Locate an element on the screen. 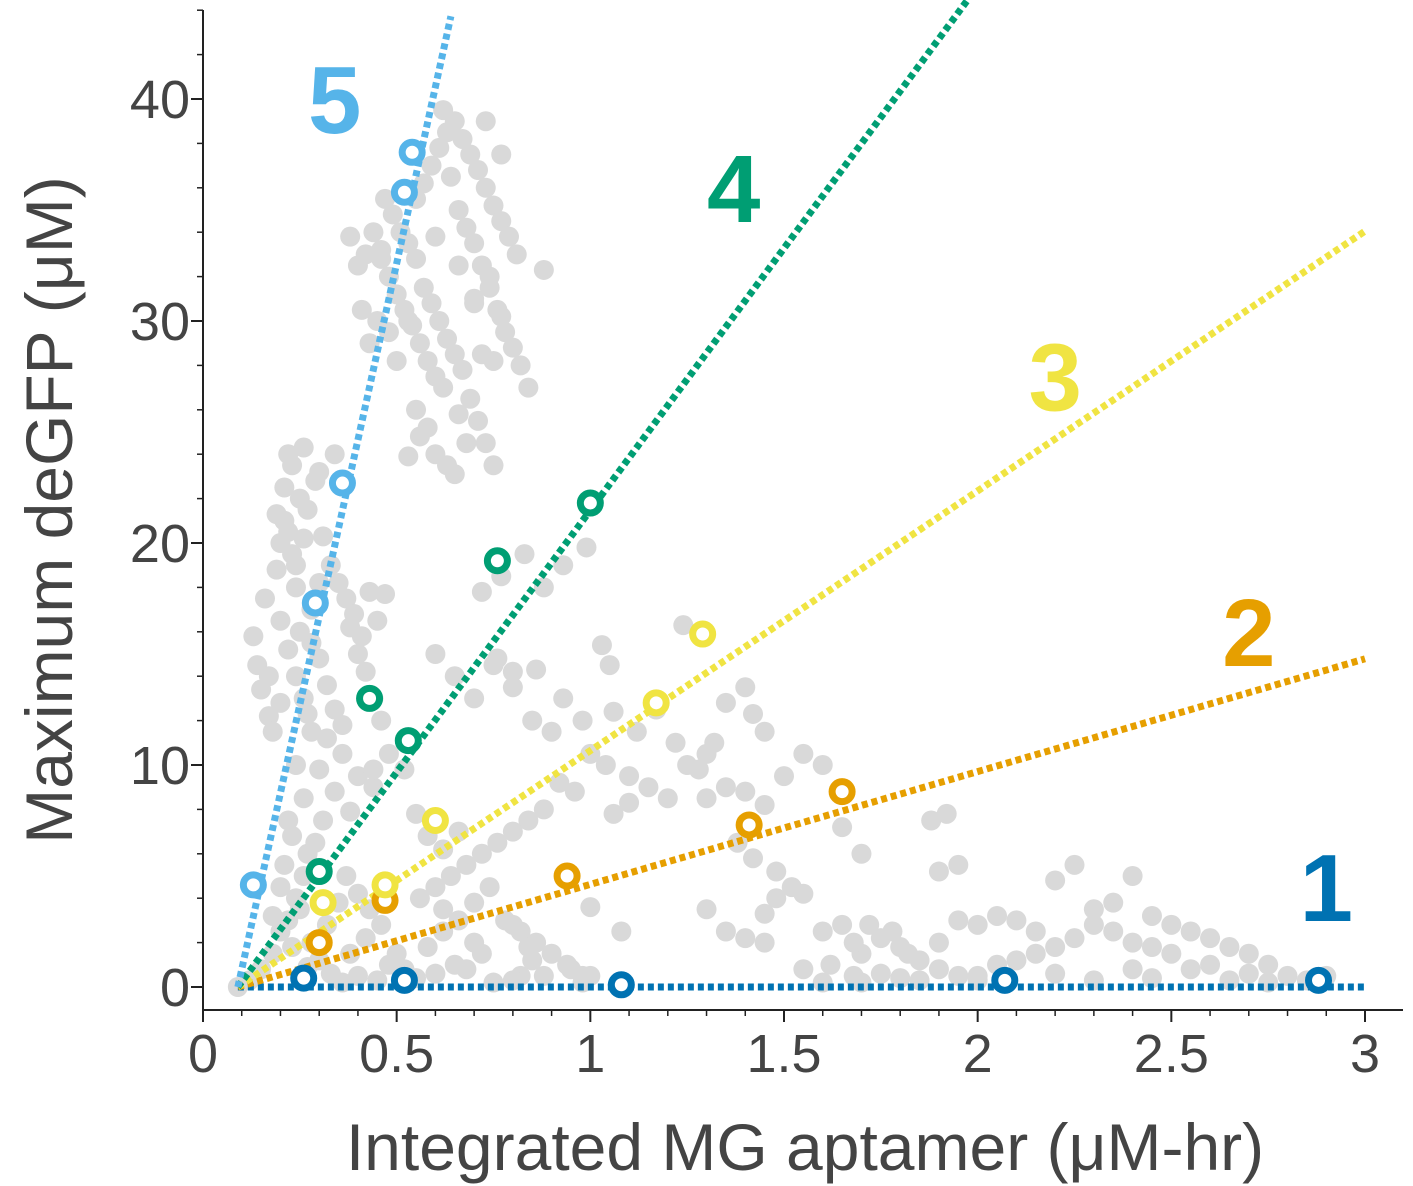  x-tick-label: 0 is located at coordinates (203, 1054).